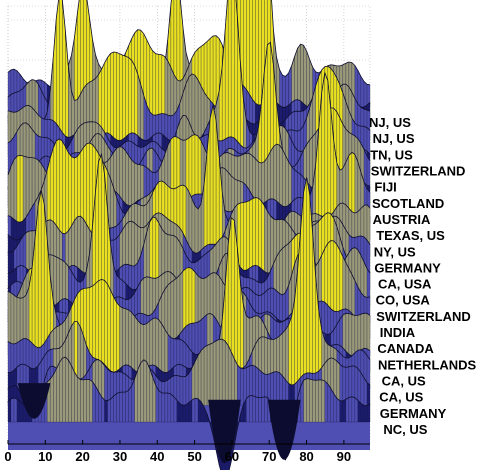 This screenshot has height=475, width=500. What do you see at coordinates (398, 332) in the screenshot?
I see `row-label-13: INDIA` at bounding box center [398, 332].